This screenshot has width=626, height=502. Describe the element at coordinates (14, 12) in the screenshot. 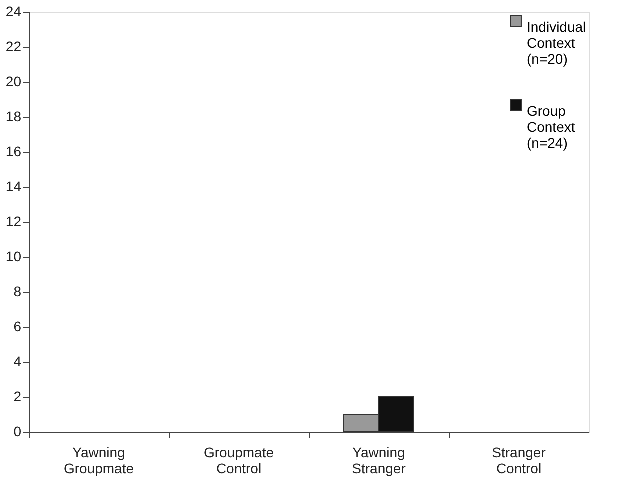

I see `y-tick-label: 24` at that location.